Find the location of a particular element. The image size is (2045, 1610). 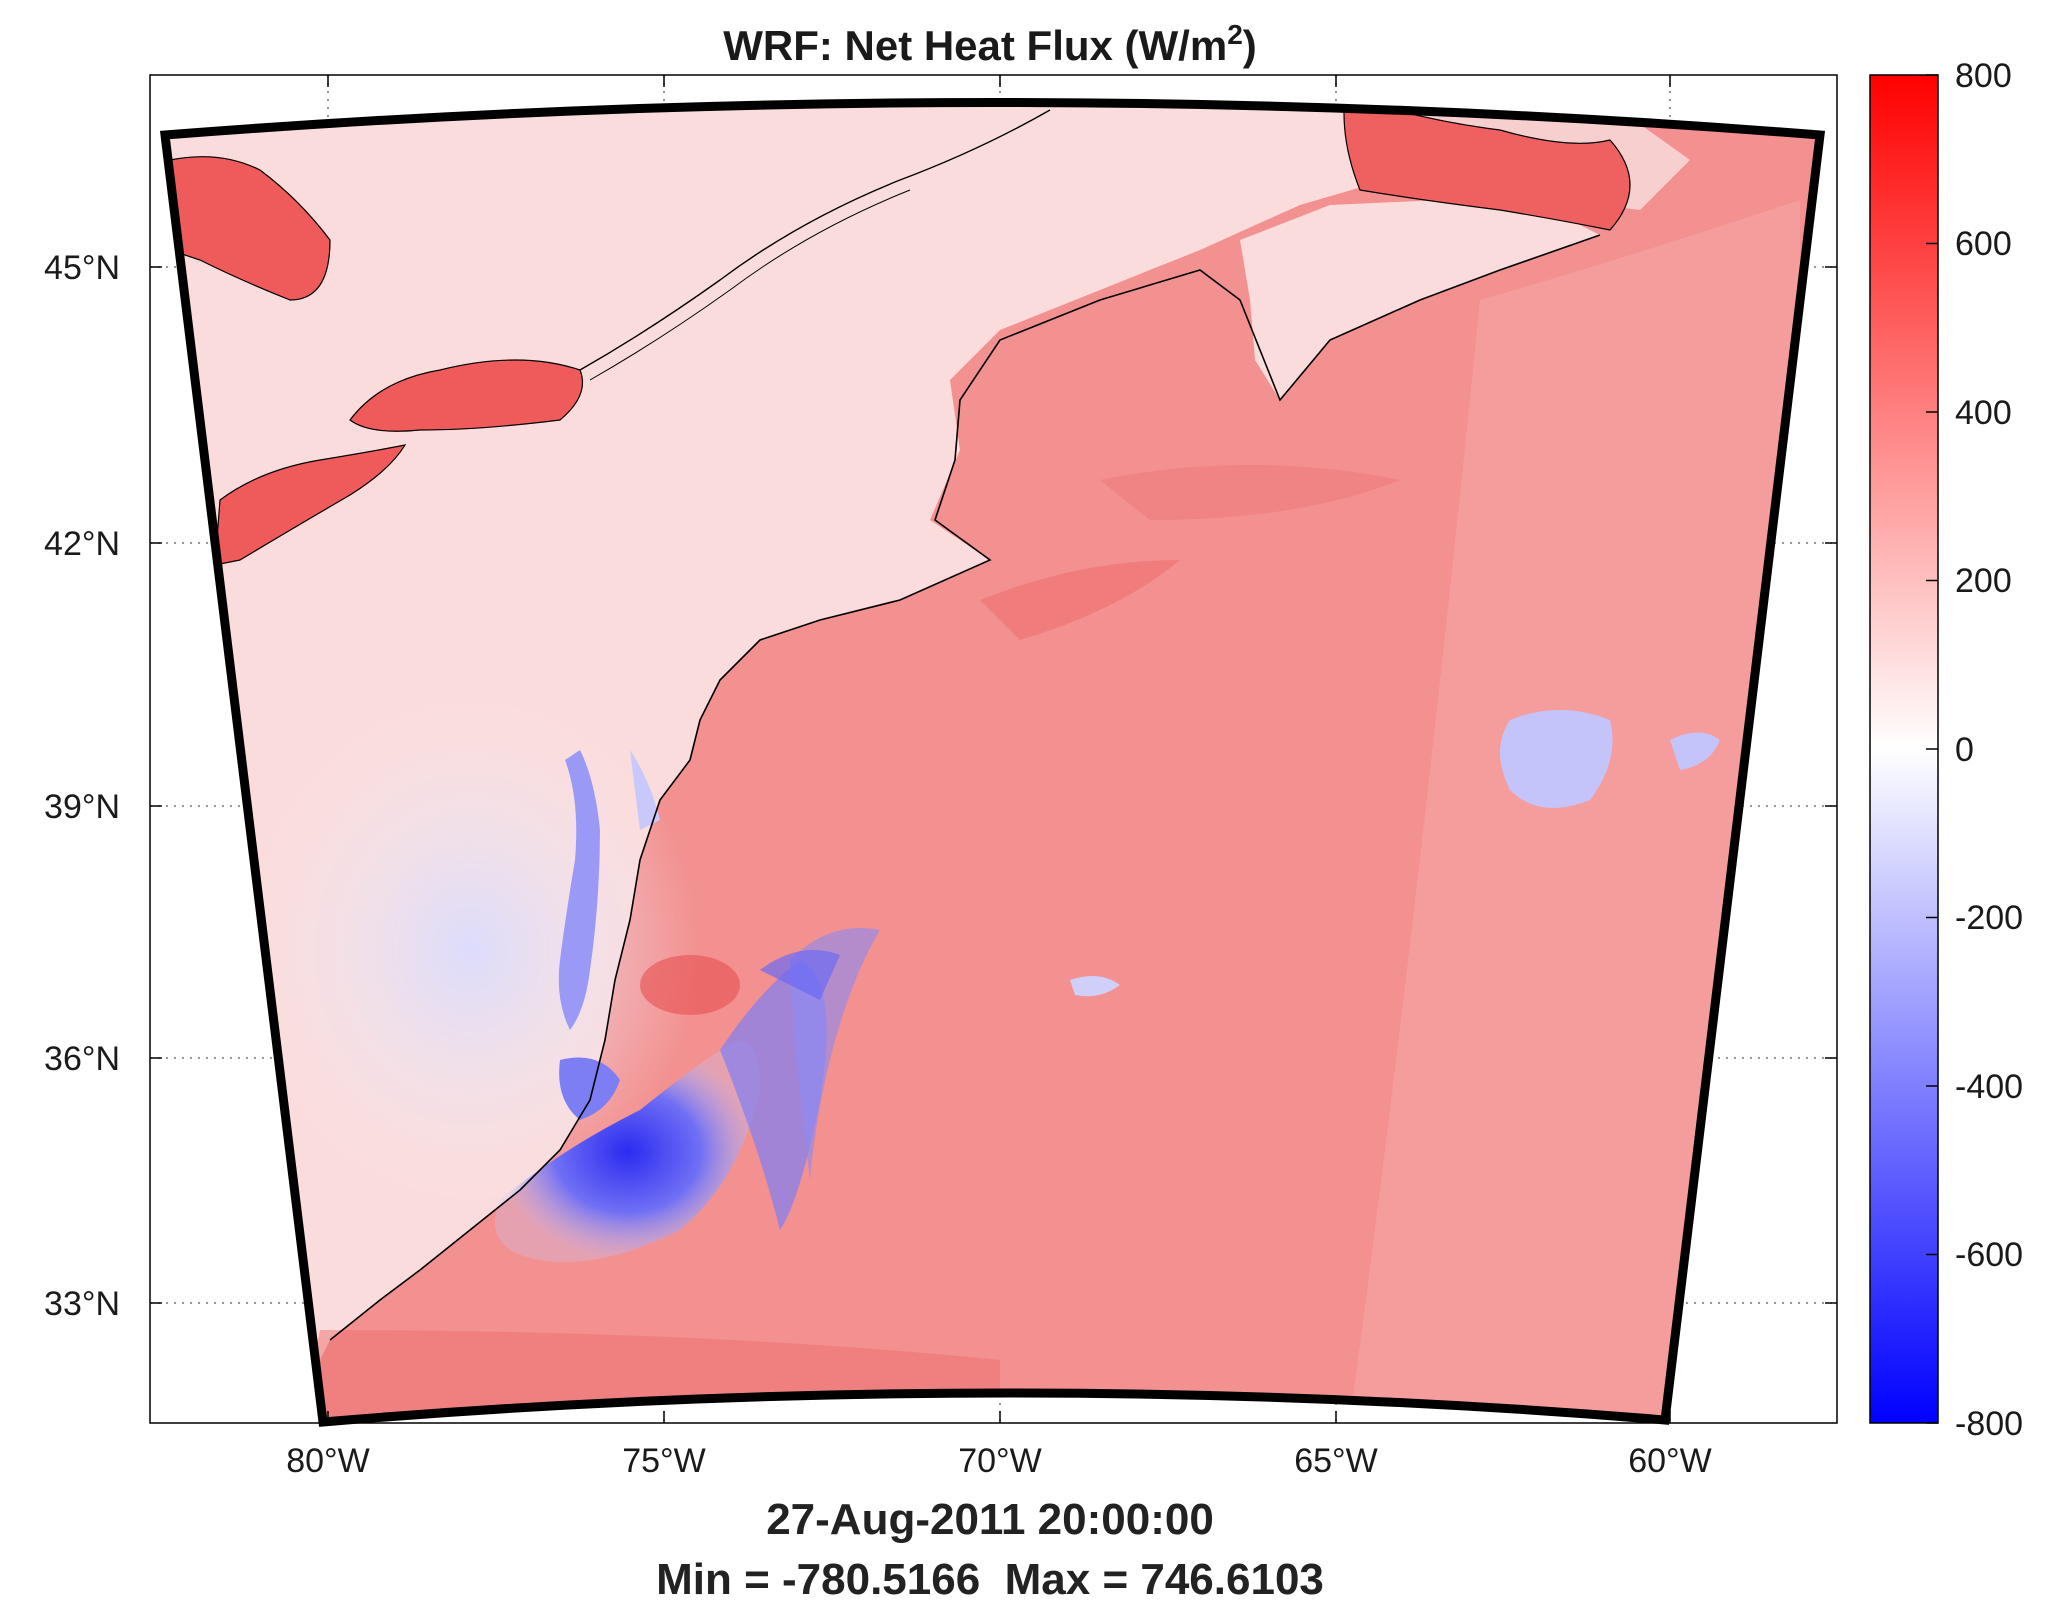

lon-label: 80°W is located at coordinates (328, 1461).